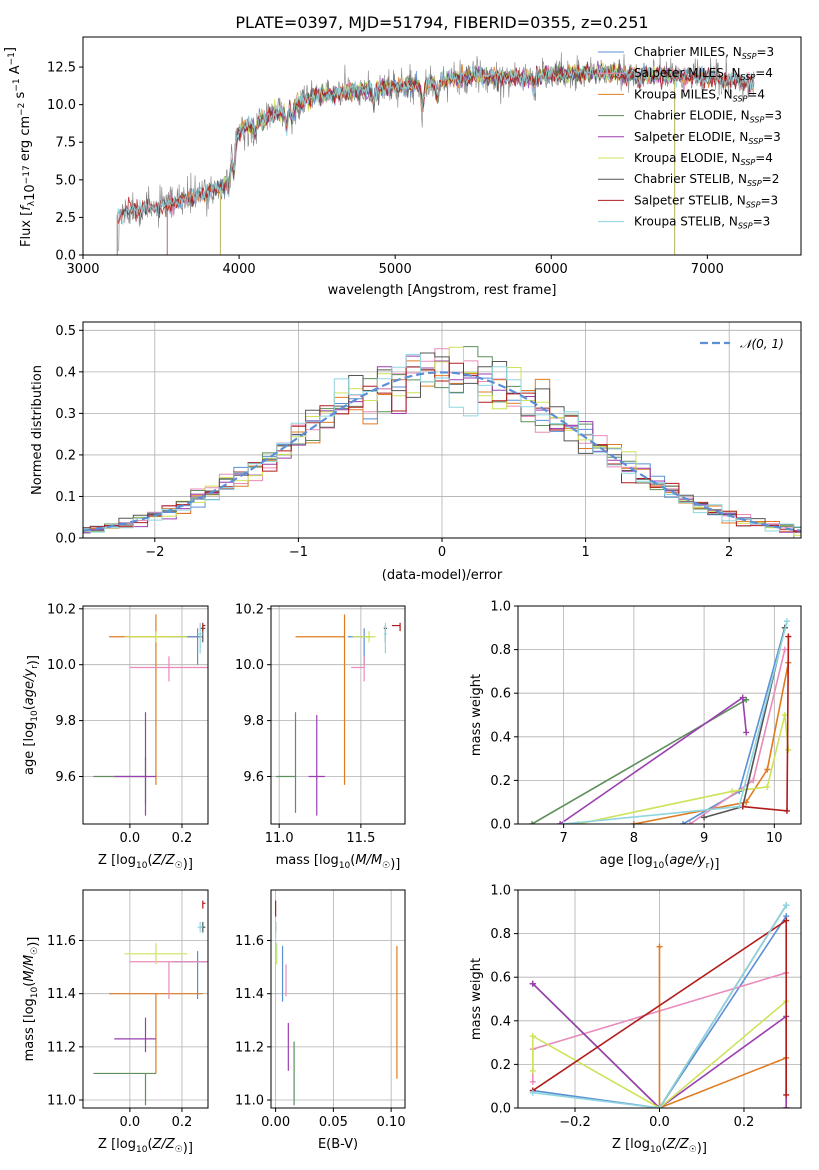 Image resolution: width=819 pixels, height=1170 pixels. Describe the element at coordinates (442, 552) in the screenshot. I see `x-tick-label: 0` at that location.